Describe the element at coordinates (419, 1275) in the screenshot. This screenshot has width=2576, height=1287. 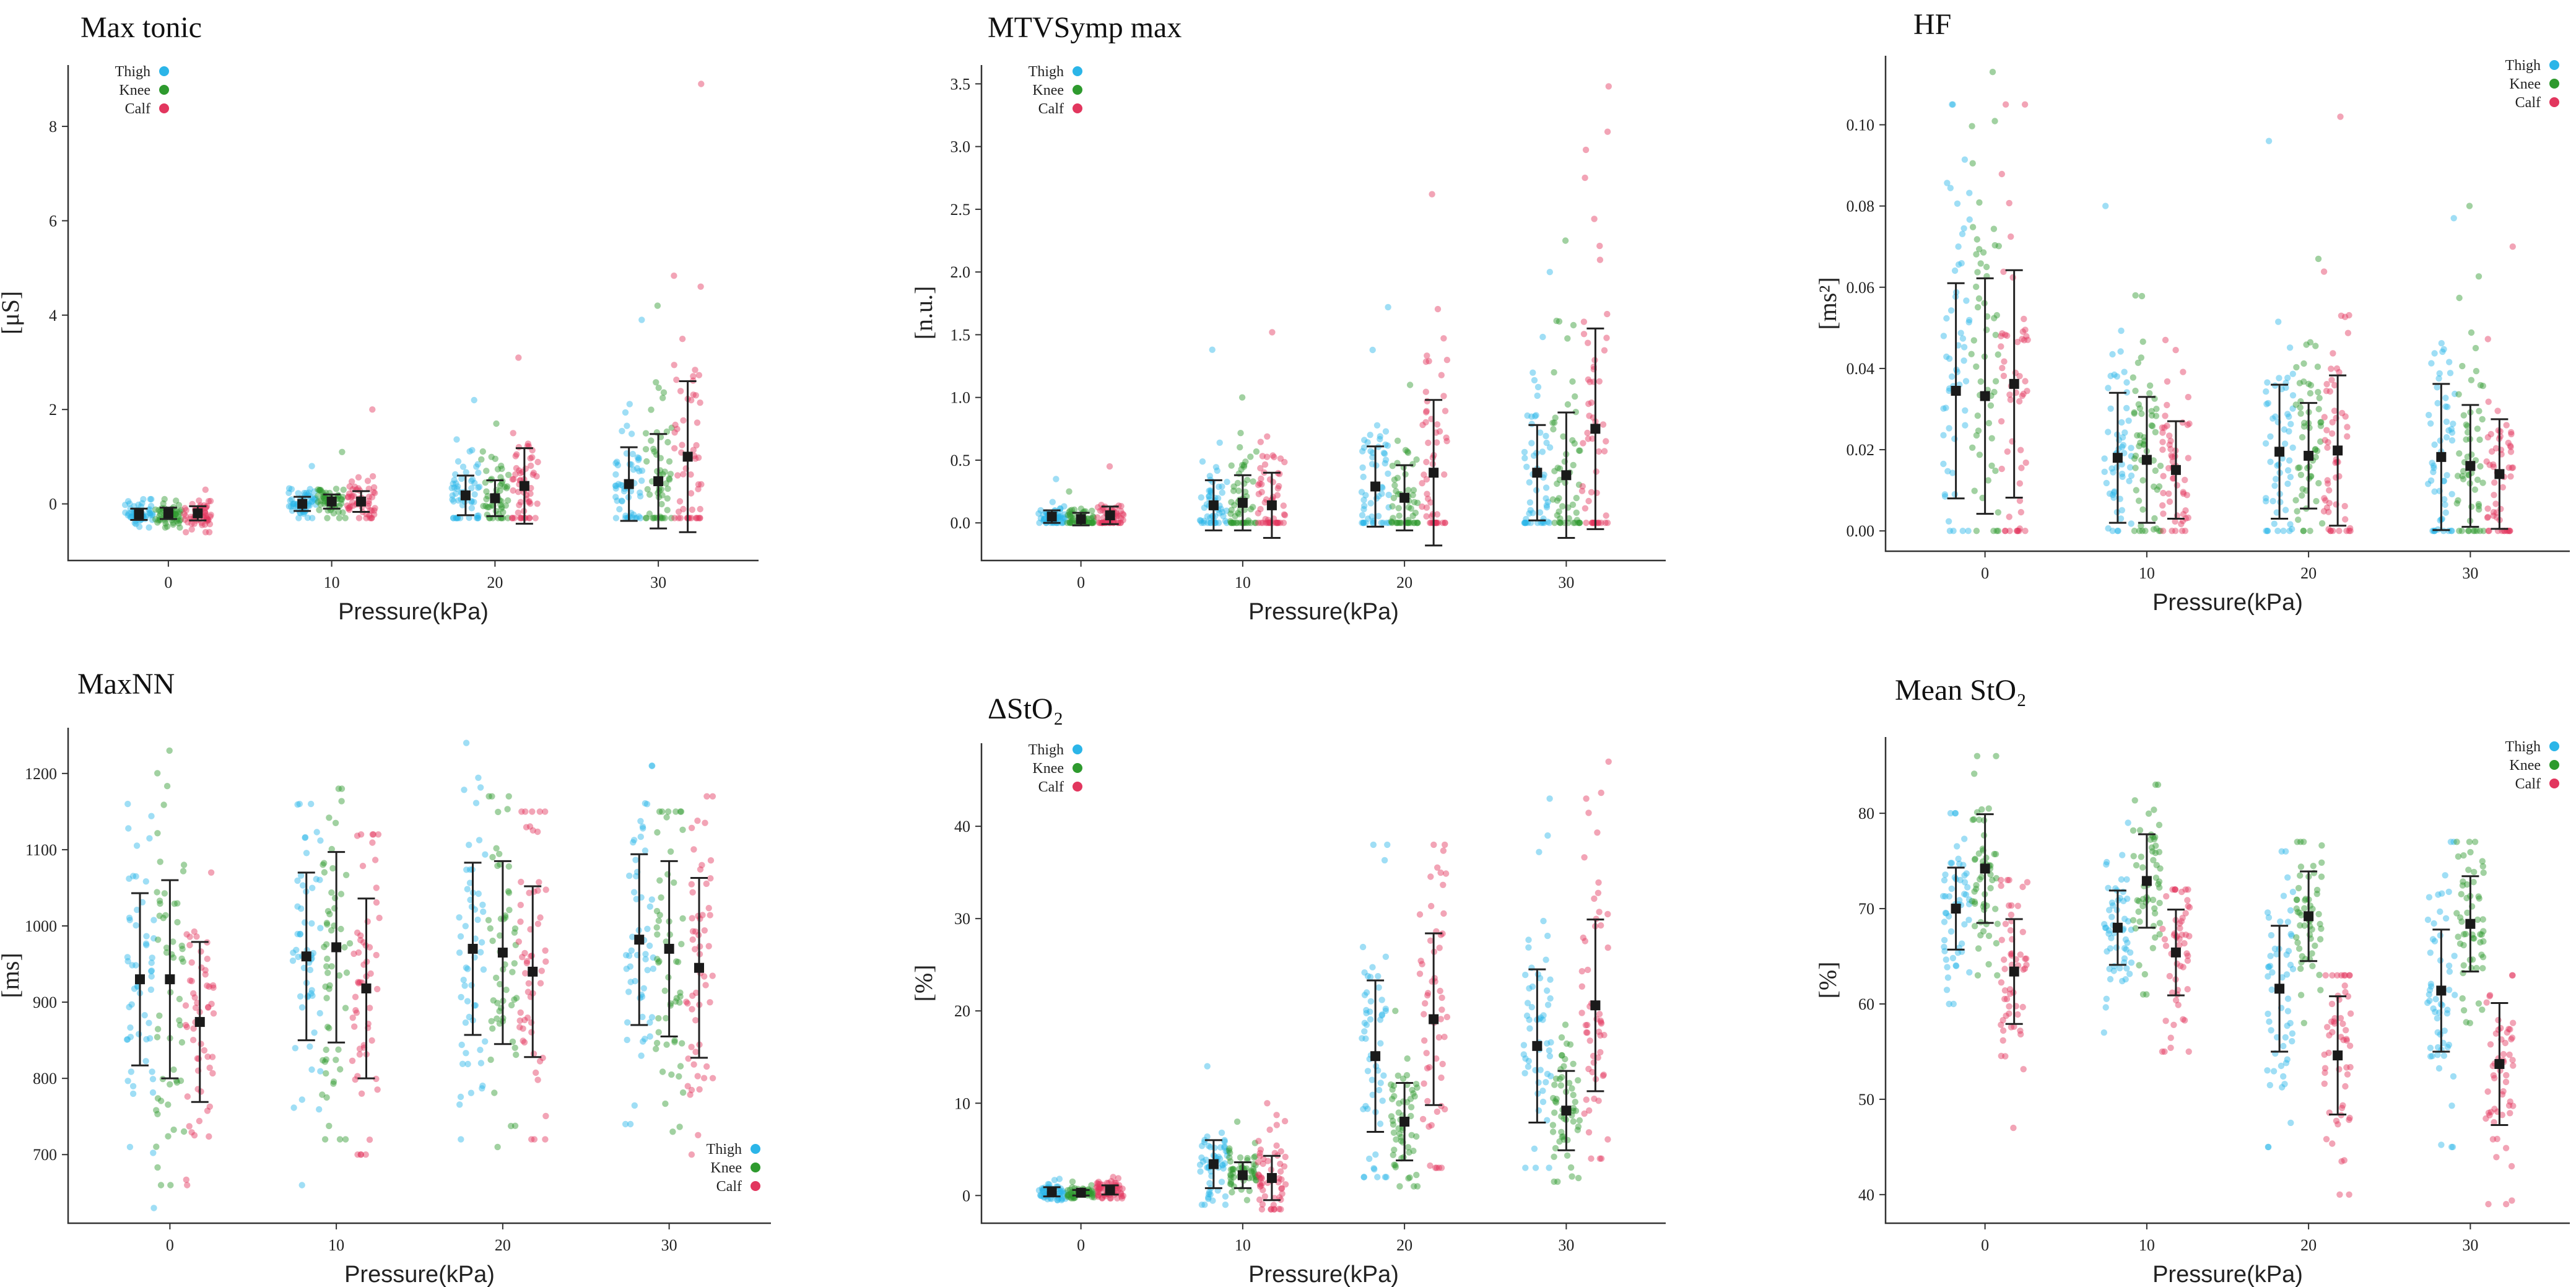
I see `x-axis-label: Pressure(kPa)` at that location.